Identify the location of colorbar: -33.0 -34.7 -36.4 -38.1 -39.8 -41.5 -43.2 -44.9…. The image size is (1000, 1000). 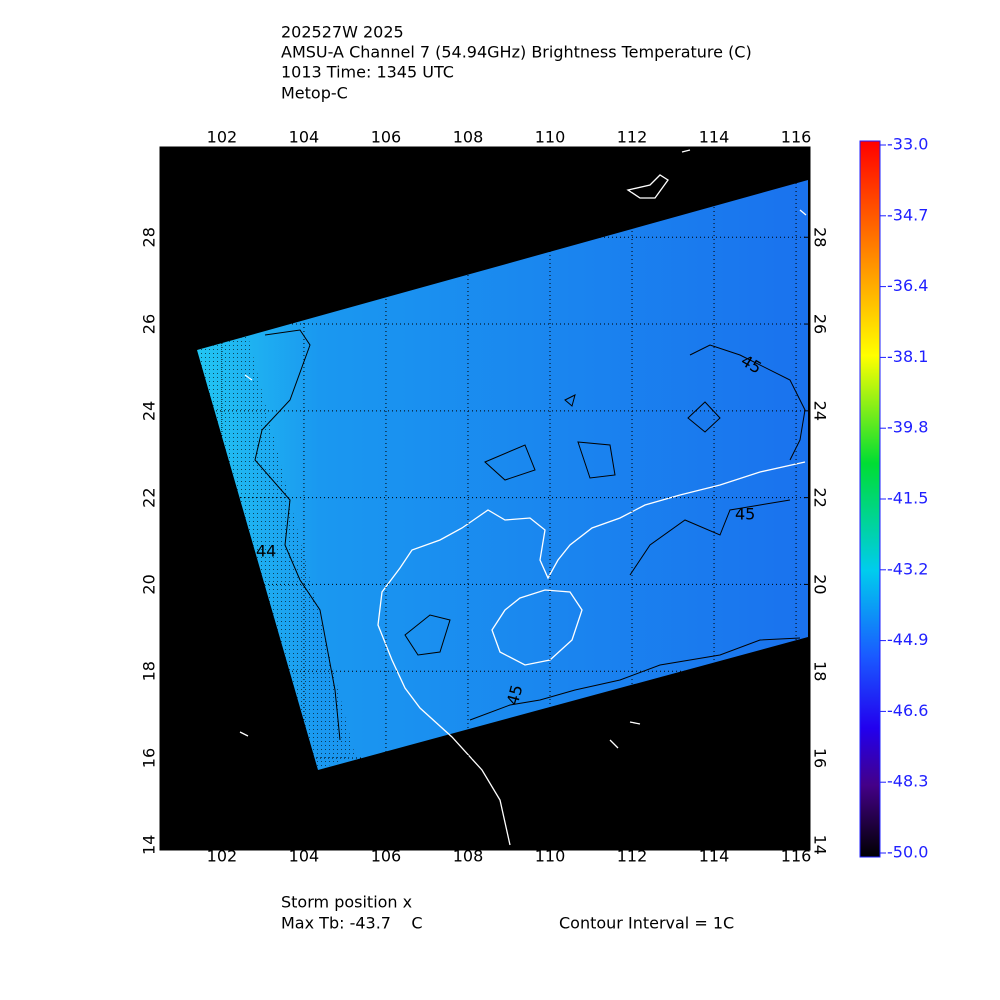
(893, 498).